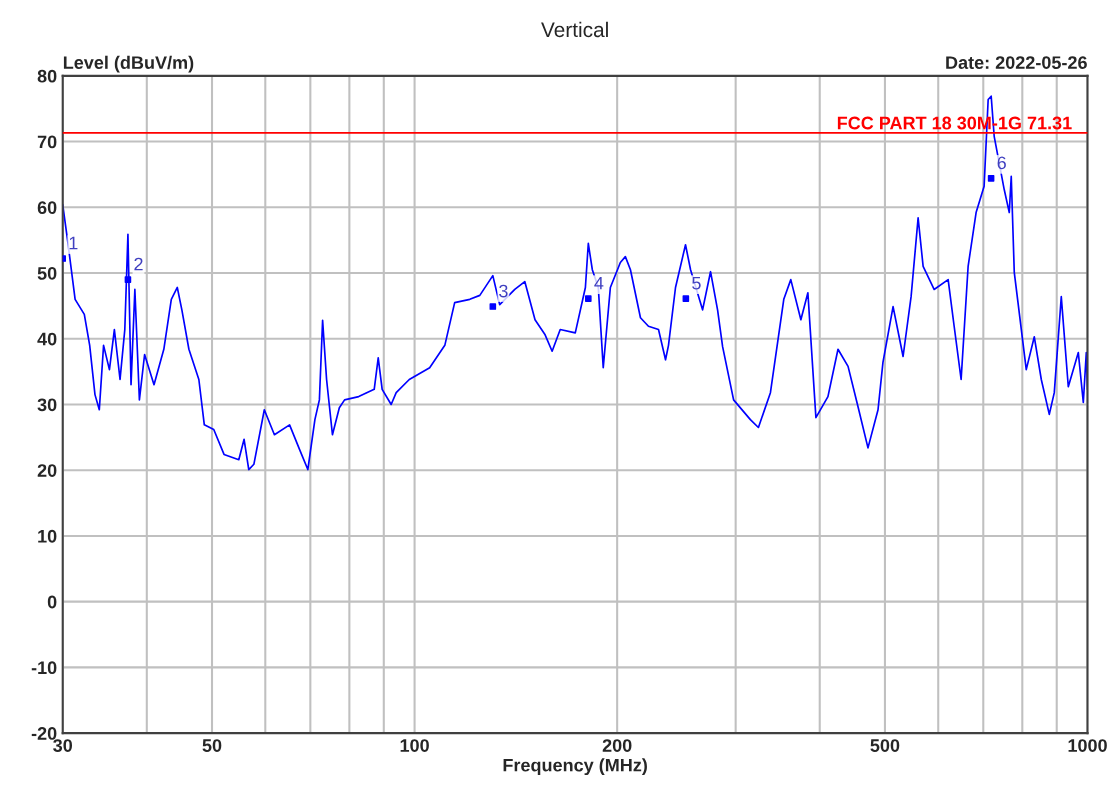 This screenshot has width=1120, height=790. What do you see at coordinates (885, 745) in the screenshot?
I see `x-tick-label: 500` at bounding box center [885, 745].